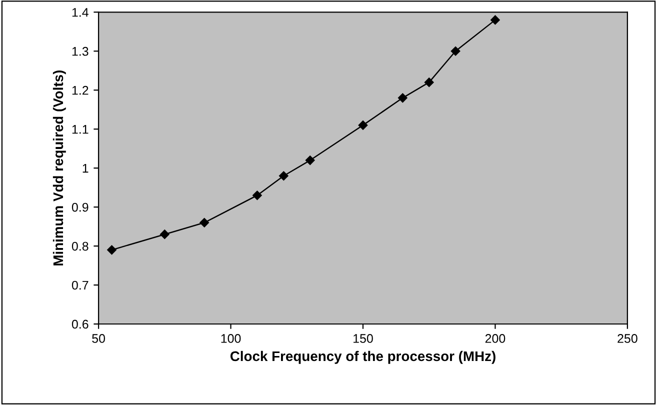 This screenshot has width=657, height=405. Describe the element at coordinates (80, 51) in the screenshot. I see `y-tick-label: 1.3` at that location.